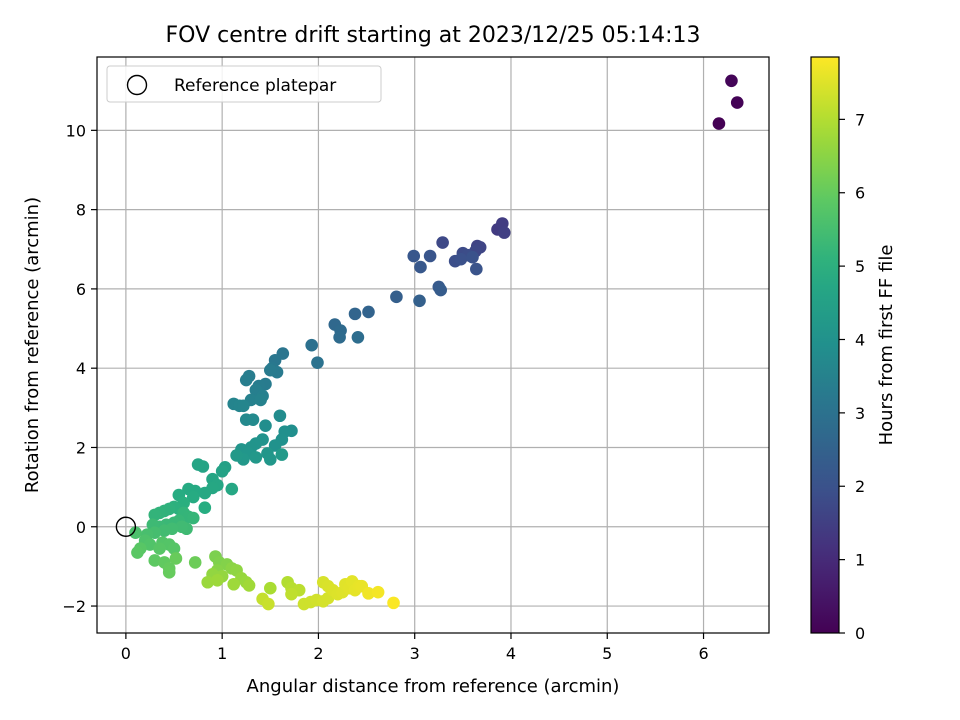 The height and width of the screenshot is (720, 960). Describe the element at coordinates (222, 653) in the screenshot. I see `x-tick-label: 1` at that location.